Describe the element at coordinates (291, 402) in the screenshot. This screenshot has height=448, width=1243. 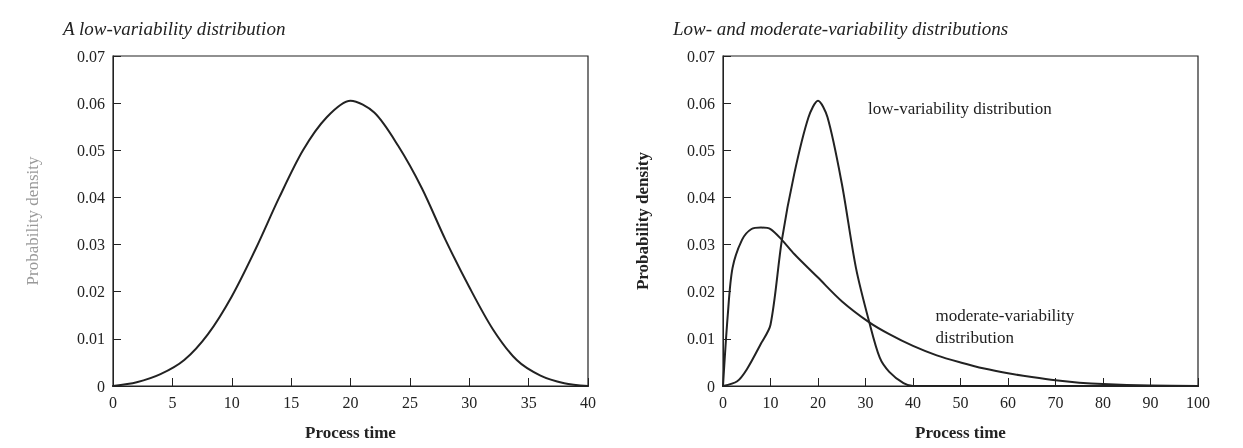
I see `x-tick-label: 15` at that location.